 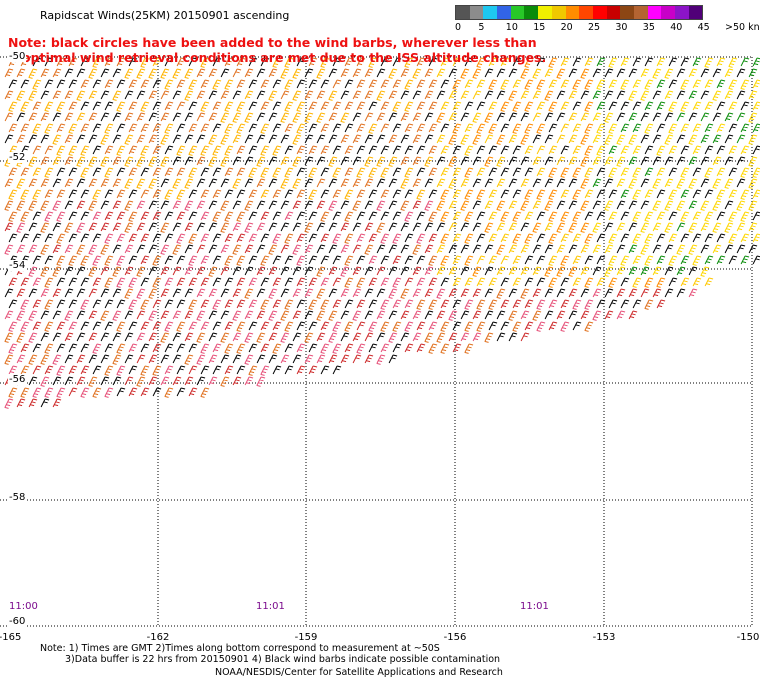 I want to click on lat-label-54: -54, so click(x=17, y=265).